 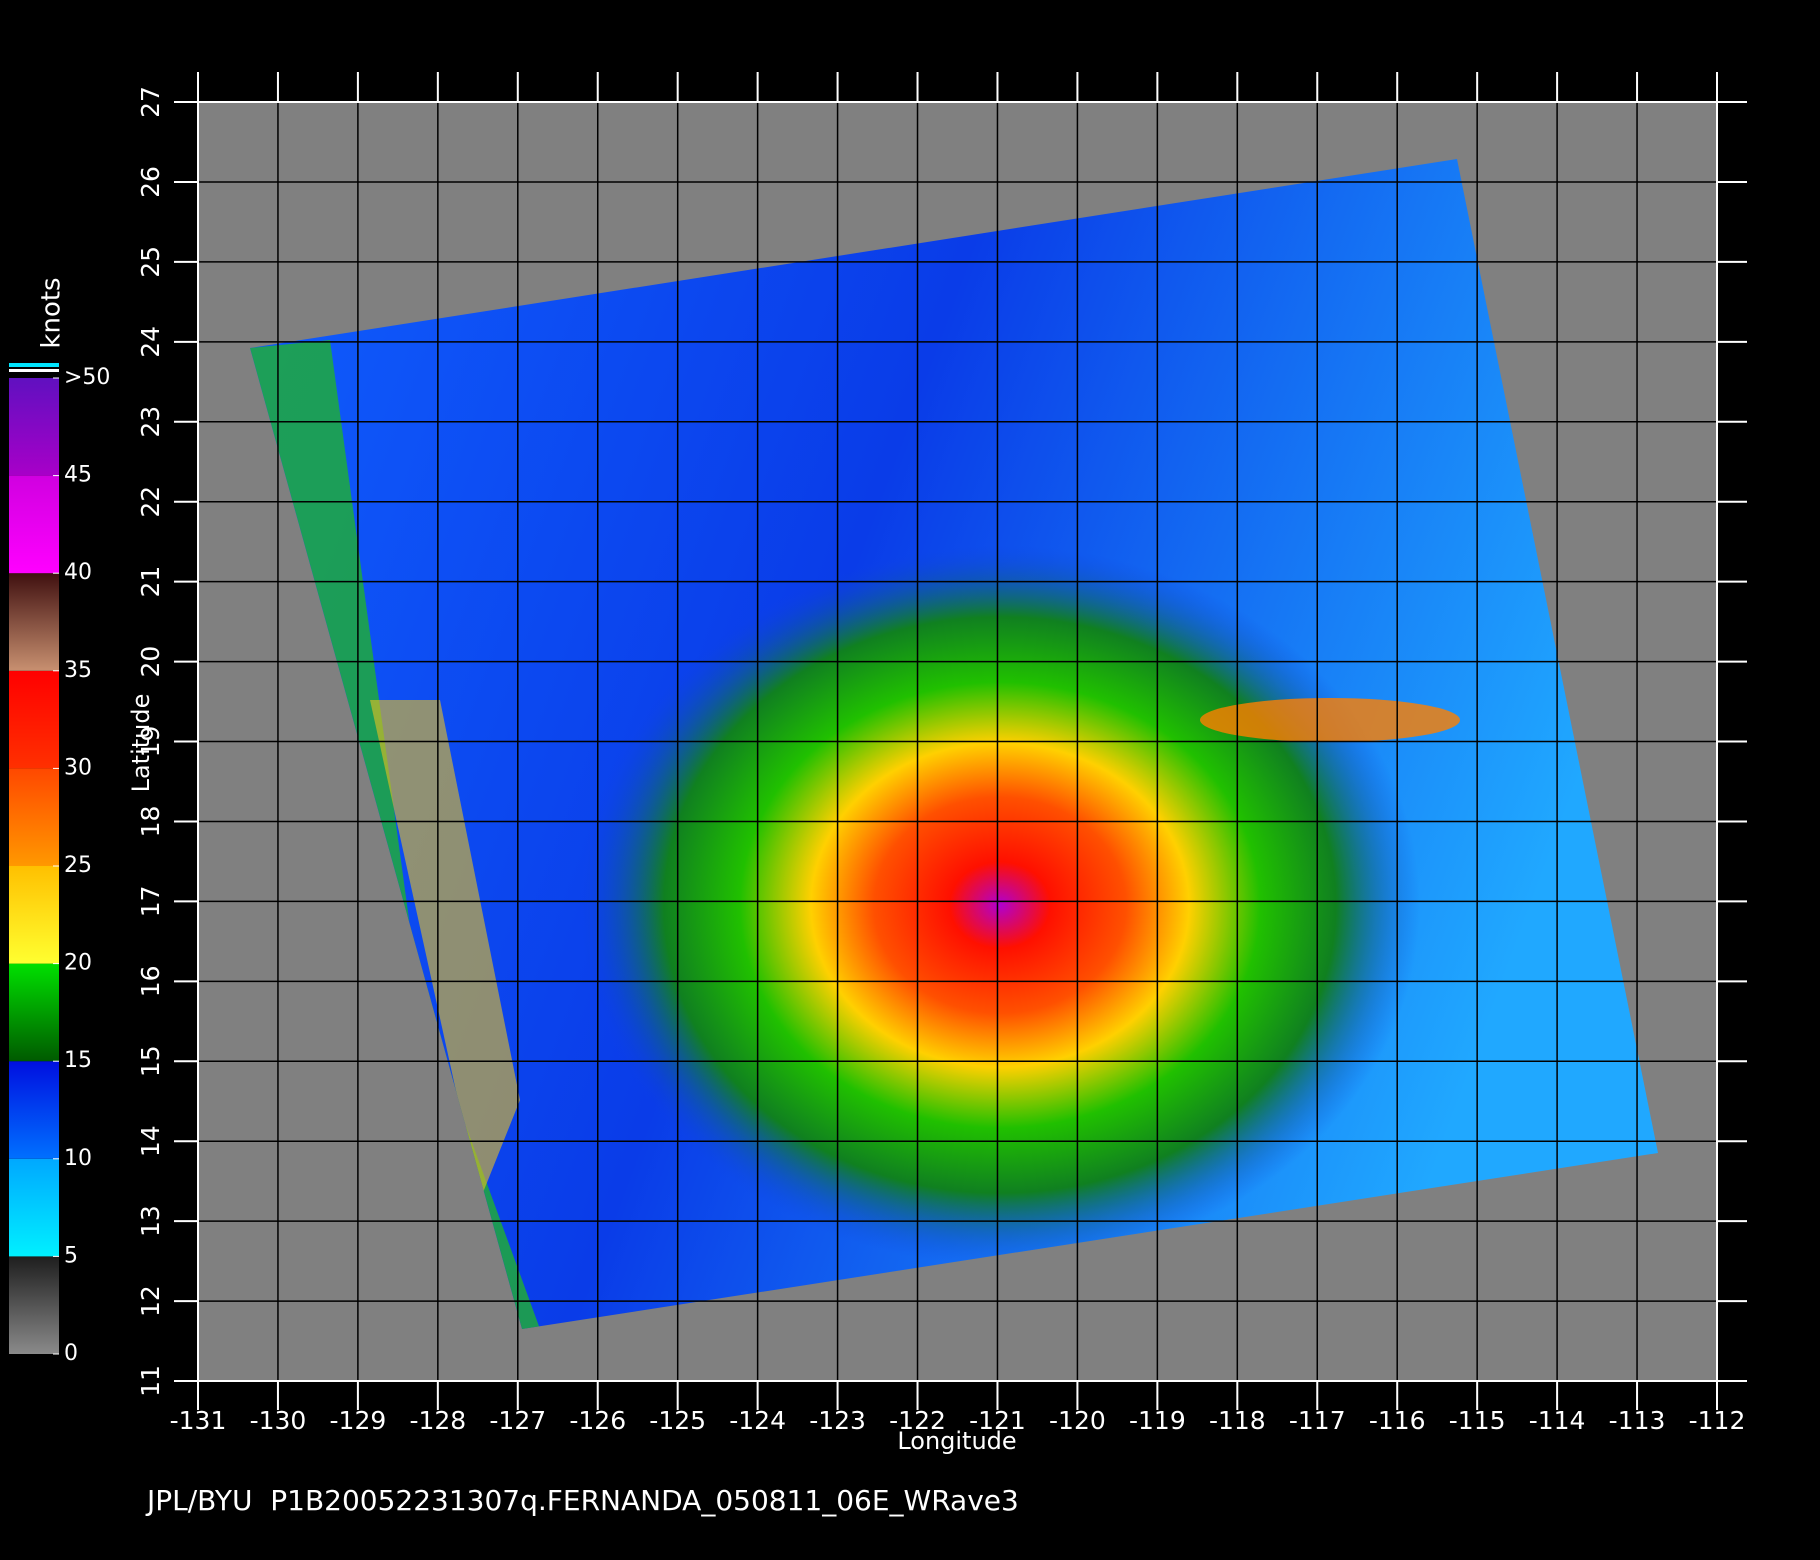 What do you see at coordinates (597, 1420) in the screenshot?
I see `x-tick-label: -126` at bounding box center [597, 1420].